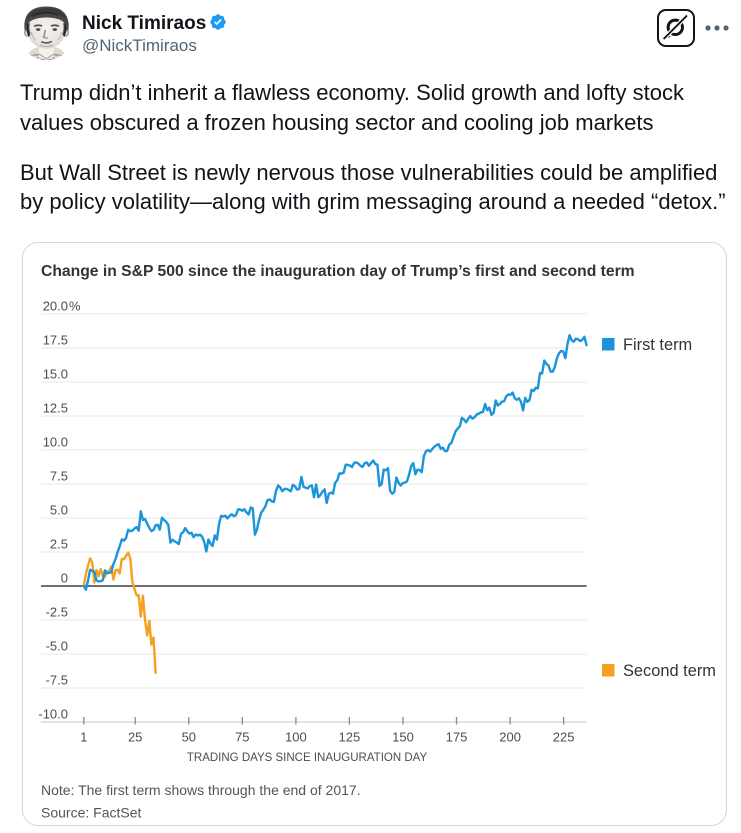 The width and height of the screenshot is (741, 833). What do you see at coordinates (510, 737) in the screenshot?
I see `svg-text: 200` at bounding box center [510, 737].